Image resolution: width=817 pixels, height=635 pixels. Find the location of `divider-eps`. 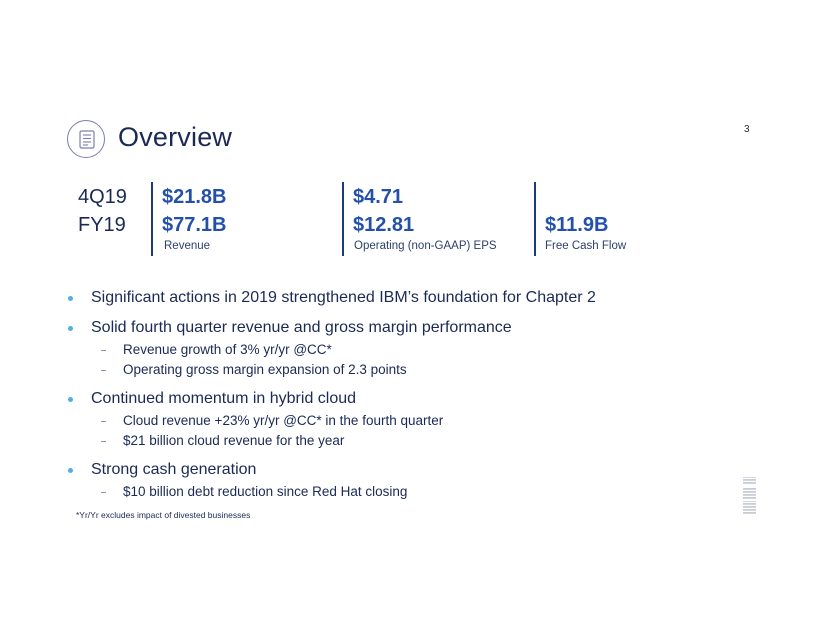

divider-eps is located at coordinates (343, 219).